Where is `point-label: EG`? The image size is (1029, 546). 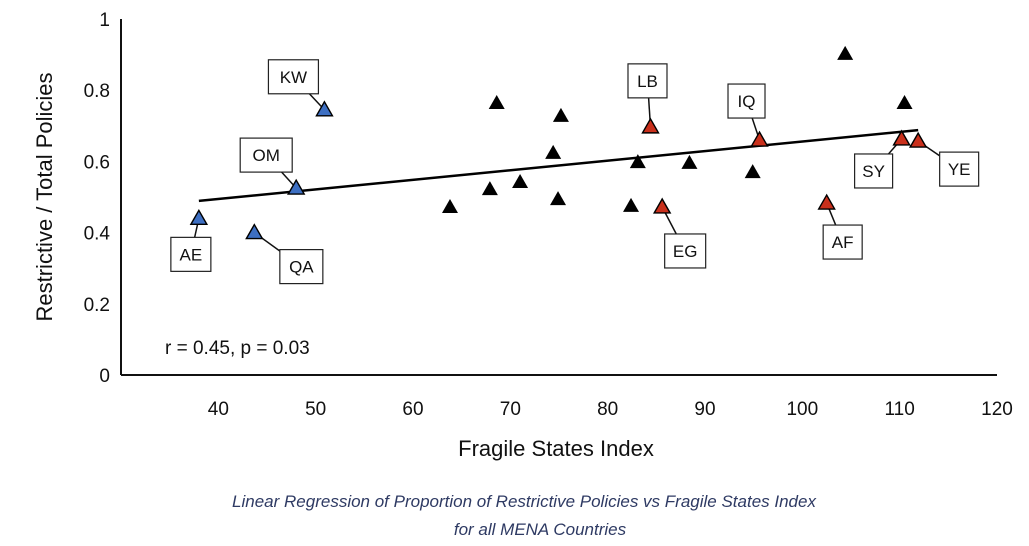 point-label: EG is located at coordinates (685, 251).